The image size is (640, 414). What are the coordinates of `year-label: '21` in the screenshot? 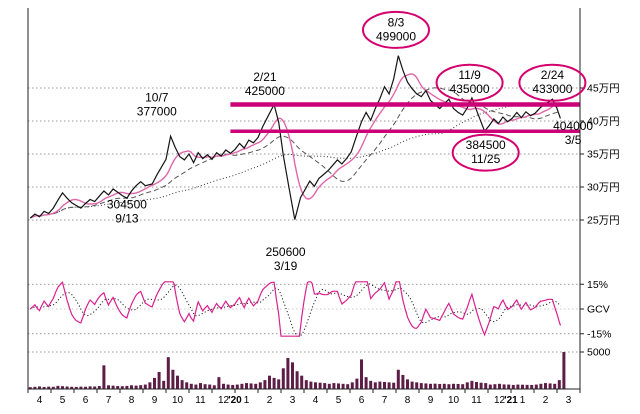 It's located at (511, 400).